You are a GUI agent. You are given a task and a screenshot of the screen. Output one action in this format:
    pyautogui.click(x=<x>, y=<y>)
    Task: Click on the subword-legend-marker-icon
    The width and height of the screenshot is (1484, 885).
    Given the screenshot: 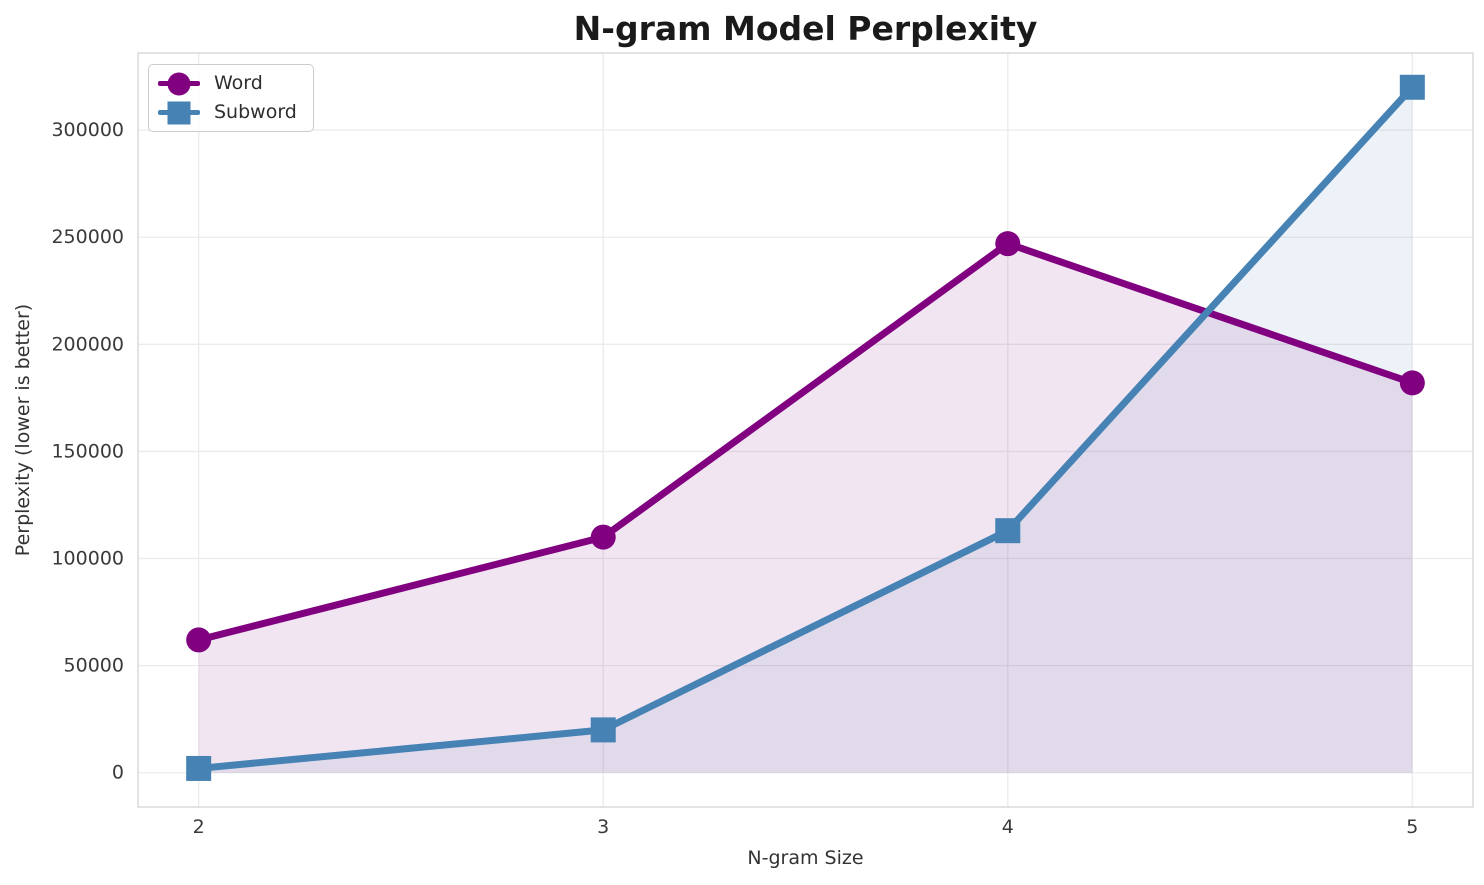 What is the action you would take?
    pyautogui.click(x=179, y=112)
    